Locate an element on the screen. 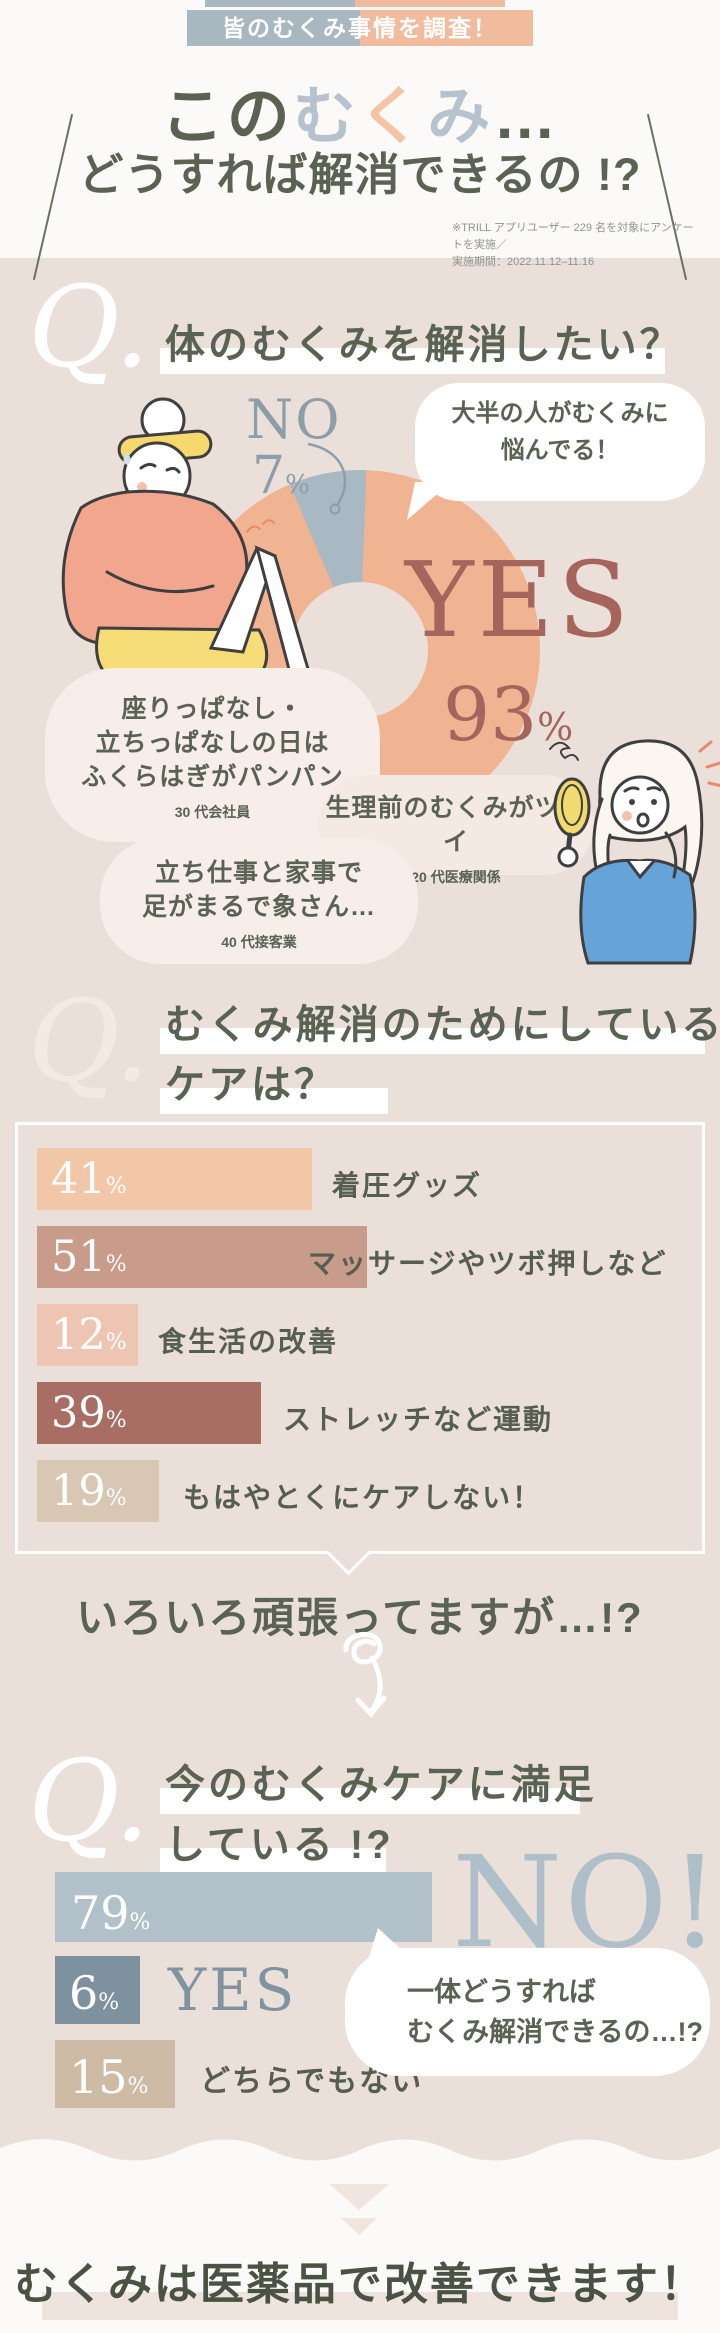 The image size is (720, 2333). q2-bar-2: 51% is located at coordinates (202, 1257).